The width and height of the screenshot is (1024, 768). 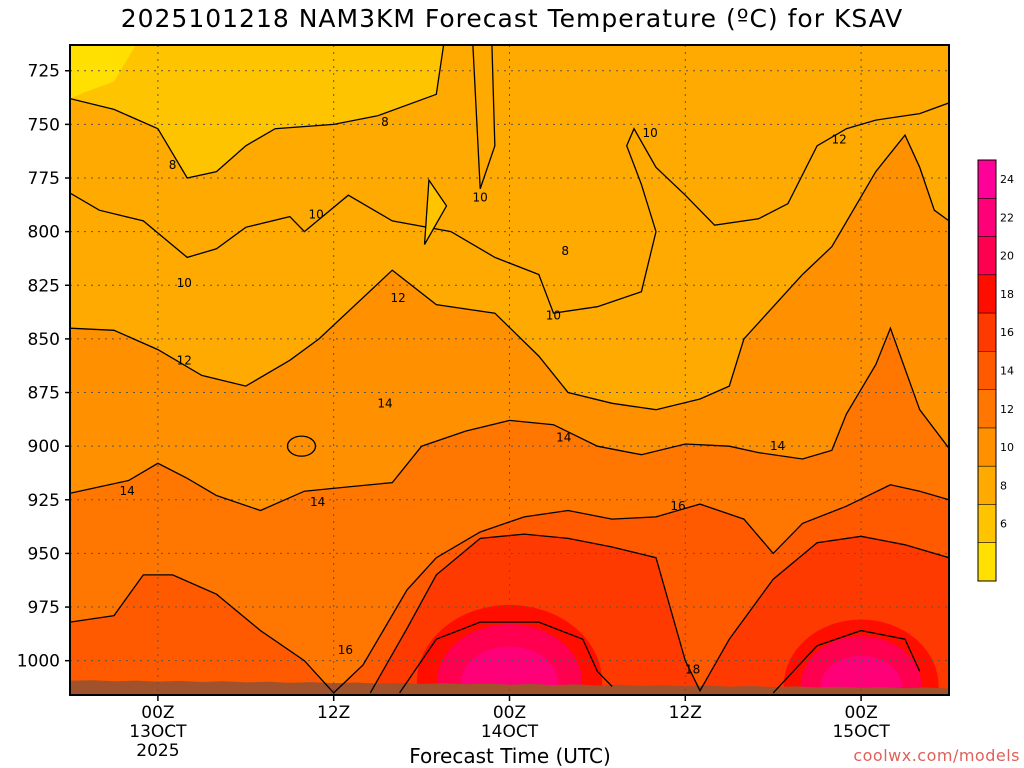 What do you see at coordinates (1007, 371) in the screenshot?
I see `colorbar-label: 14` at bounding box center [1007, 371].